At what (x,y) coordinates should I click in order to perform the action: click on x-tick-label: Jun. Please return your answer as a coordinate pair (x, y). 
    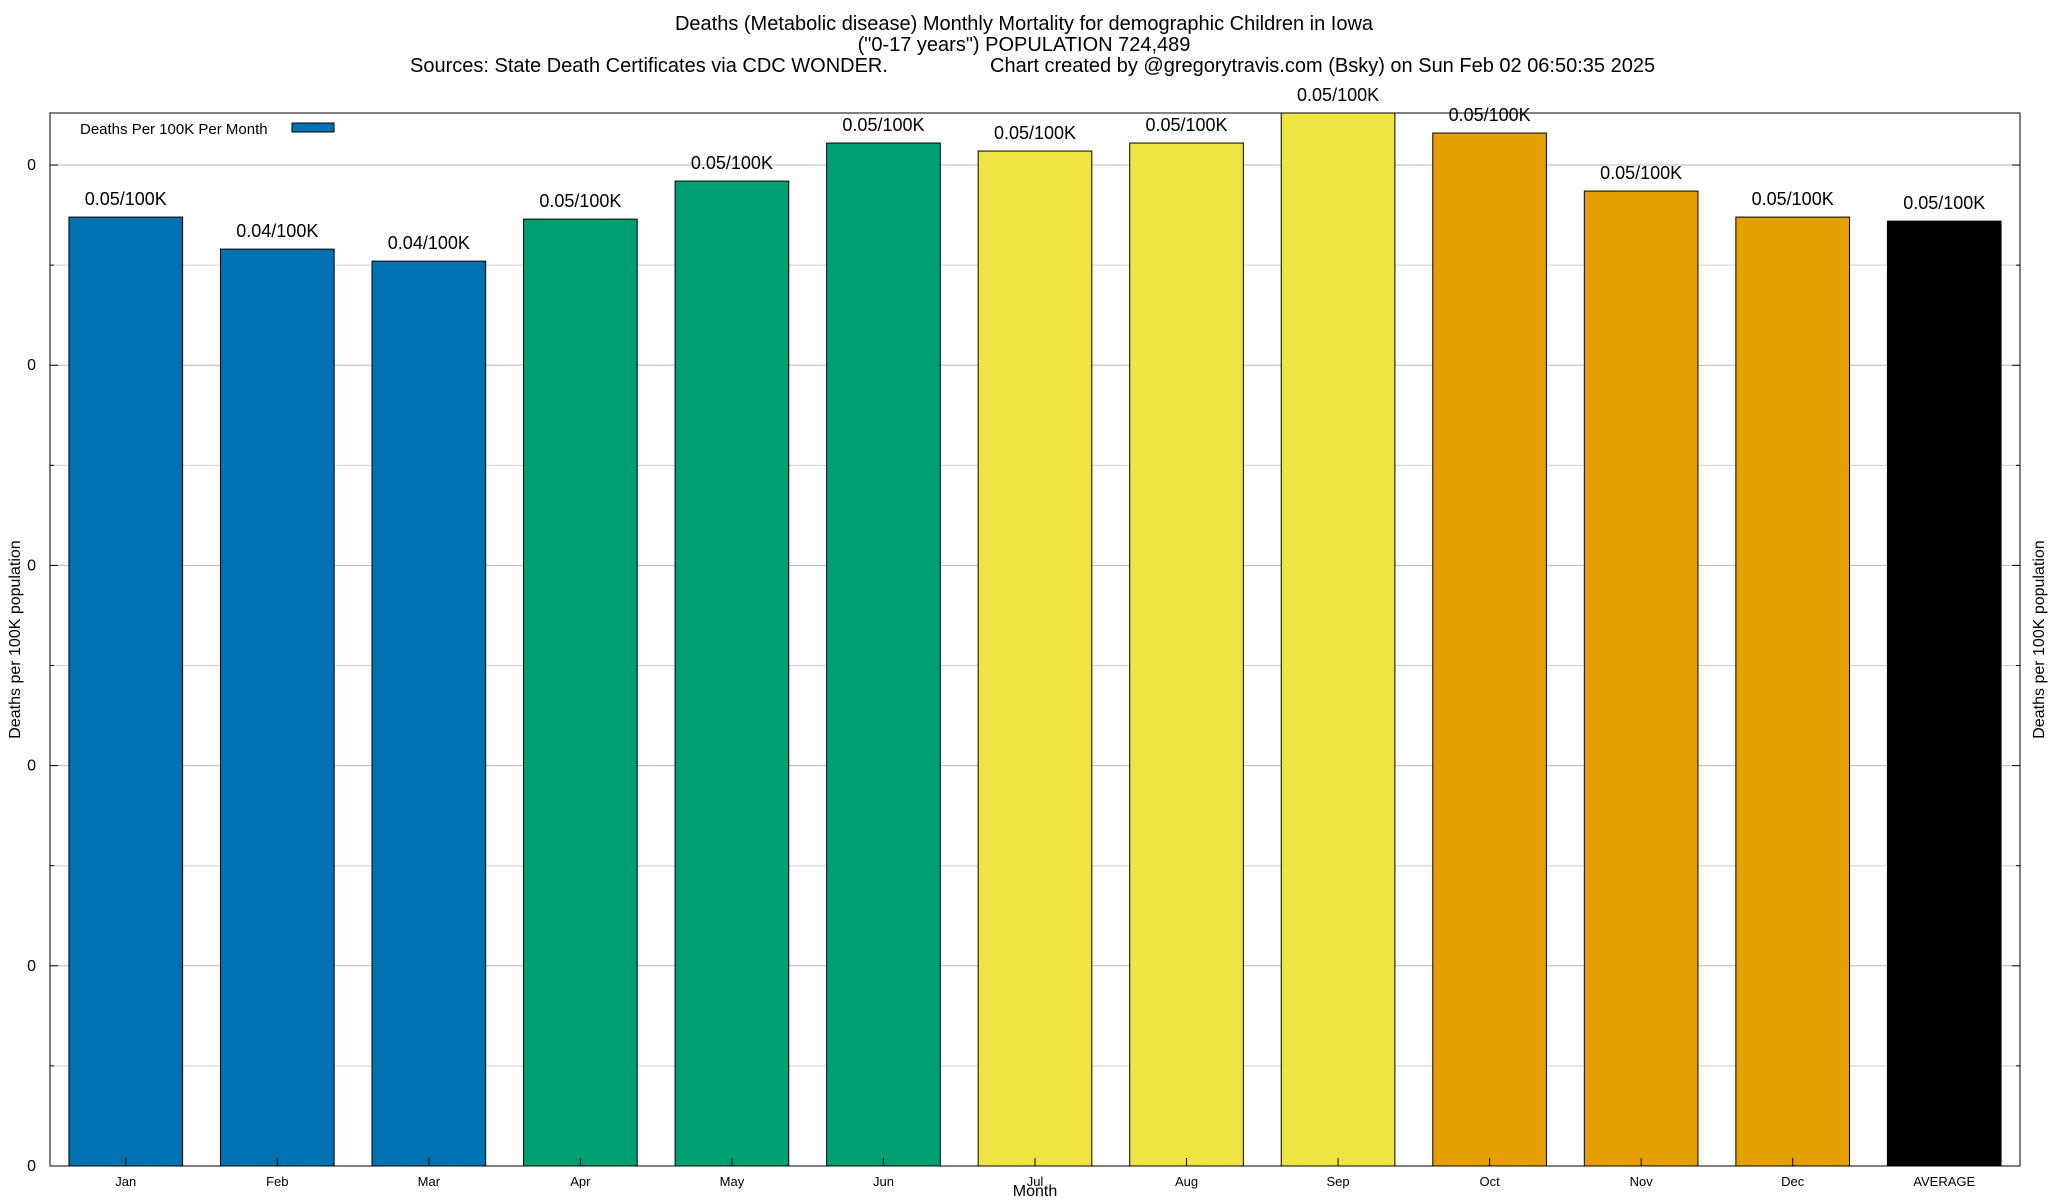
    Looking at the image, I should click on (883, 1181).